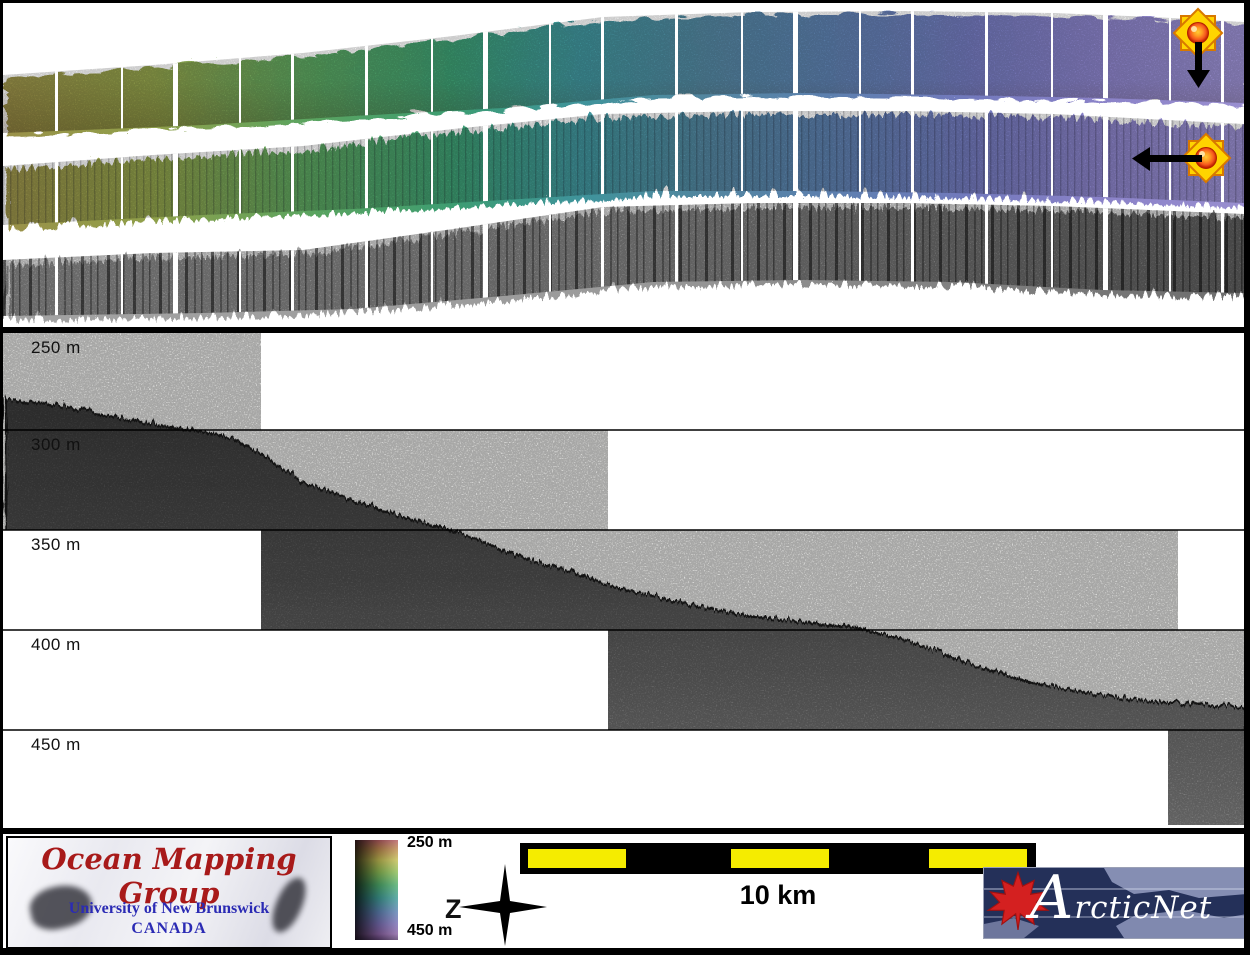 The image size is (1250, 955). Describe the element at coordinates (503, 905) in the screenshot. I see `compass-star-icon` at that location.